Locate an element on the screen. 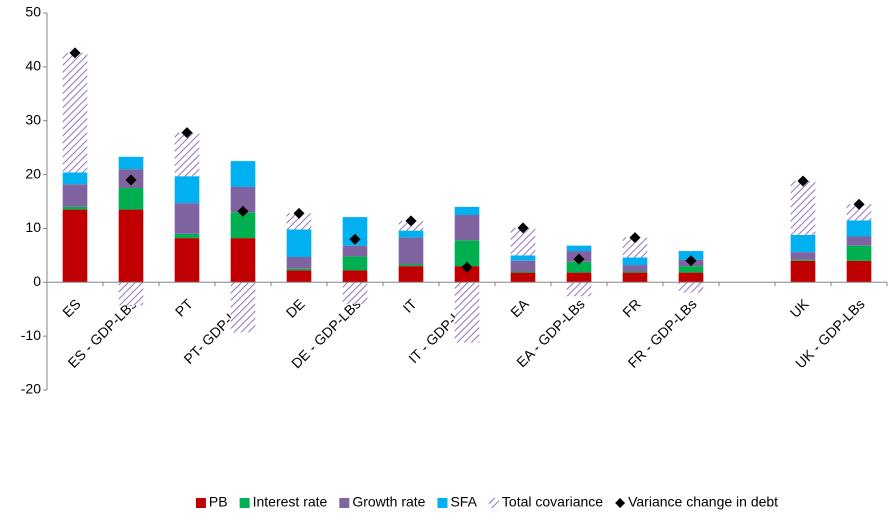 This screenshot has width=890, height=522. legend-item: Interest rate is located at coordinates (283, 502).